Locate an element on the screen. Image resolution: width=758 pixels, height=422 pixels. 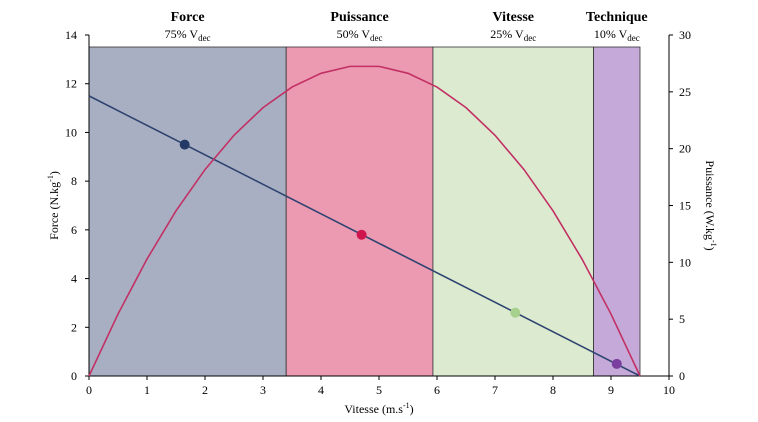
x-tick-label: 3 is located at coordinates (263, 390).